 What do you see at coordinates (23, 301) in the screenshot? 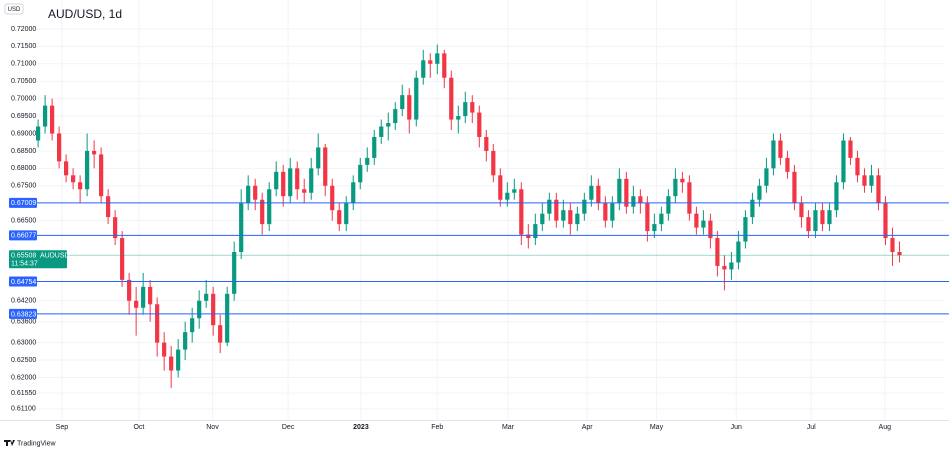
I see `y-tick-label: 0.64200` at bounding box center [23, 301].